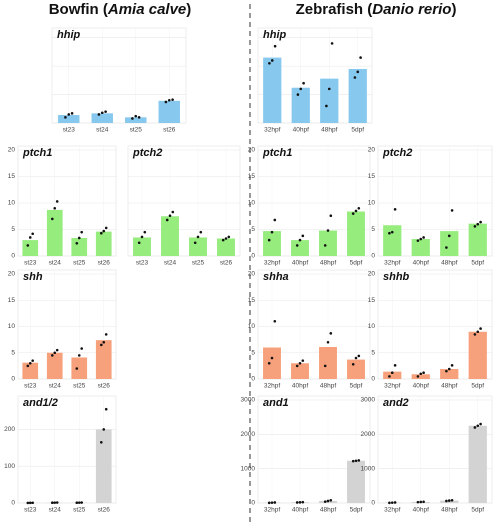 The image size is (500, 527). I want to click on y-tick-label: 10, so click(252, 326).